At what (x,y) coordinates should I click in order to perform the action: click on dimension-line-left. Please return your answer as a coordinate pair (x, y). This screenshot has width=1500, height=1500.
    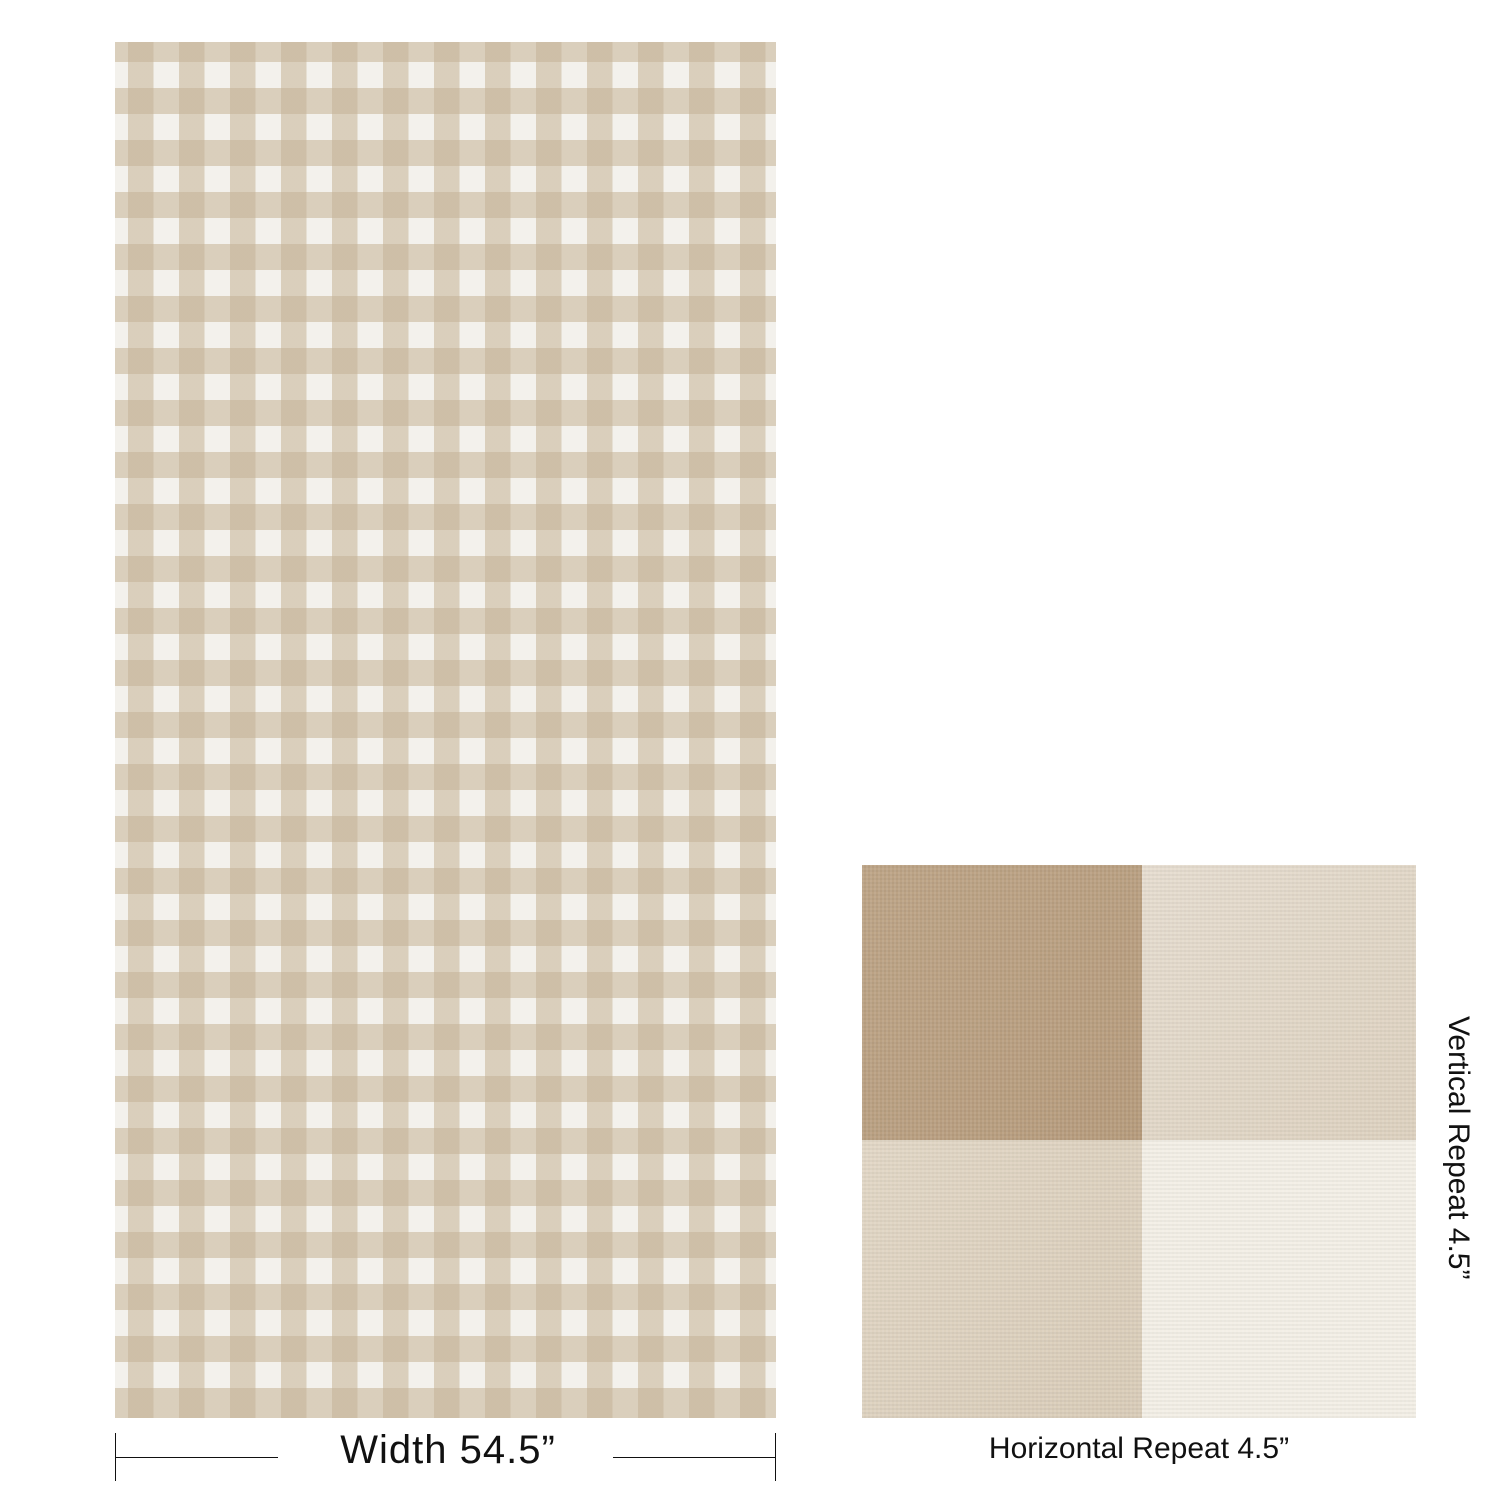
    Looking at the image, I should click on (196, 1457).